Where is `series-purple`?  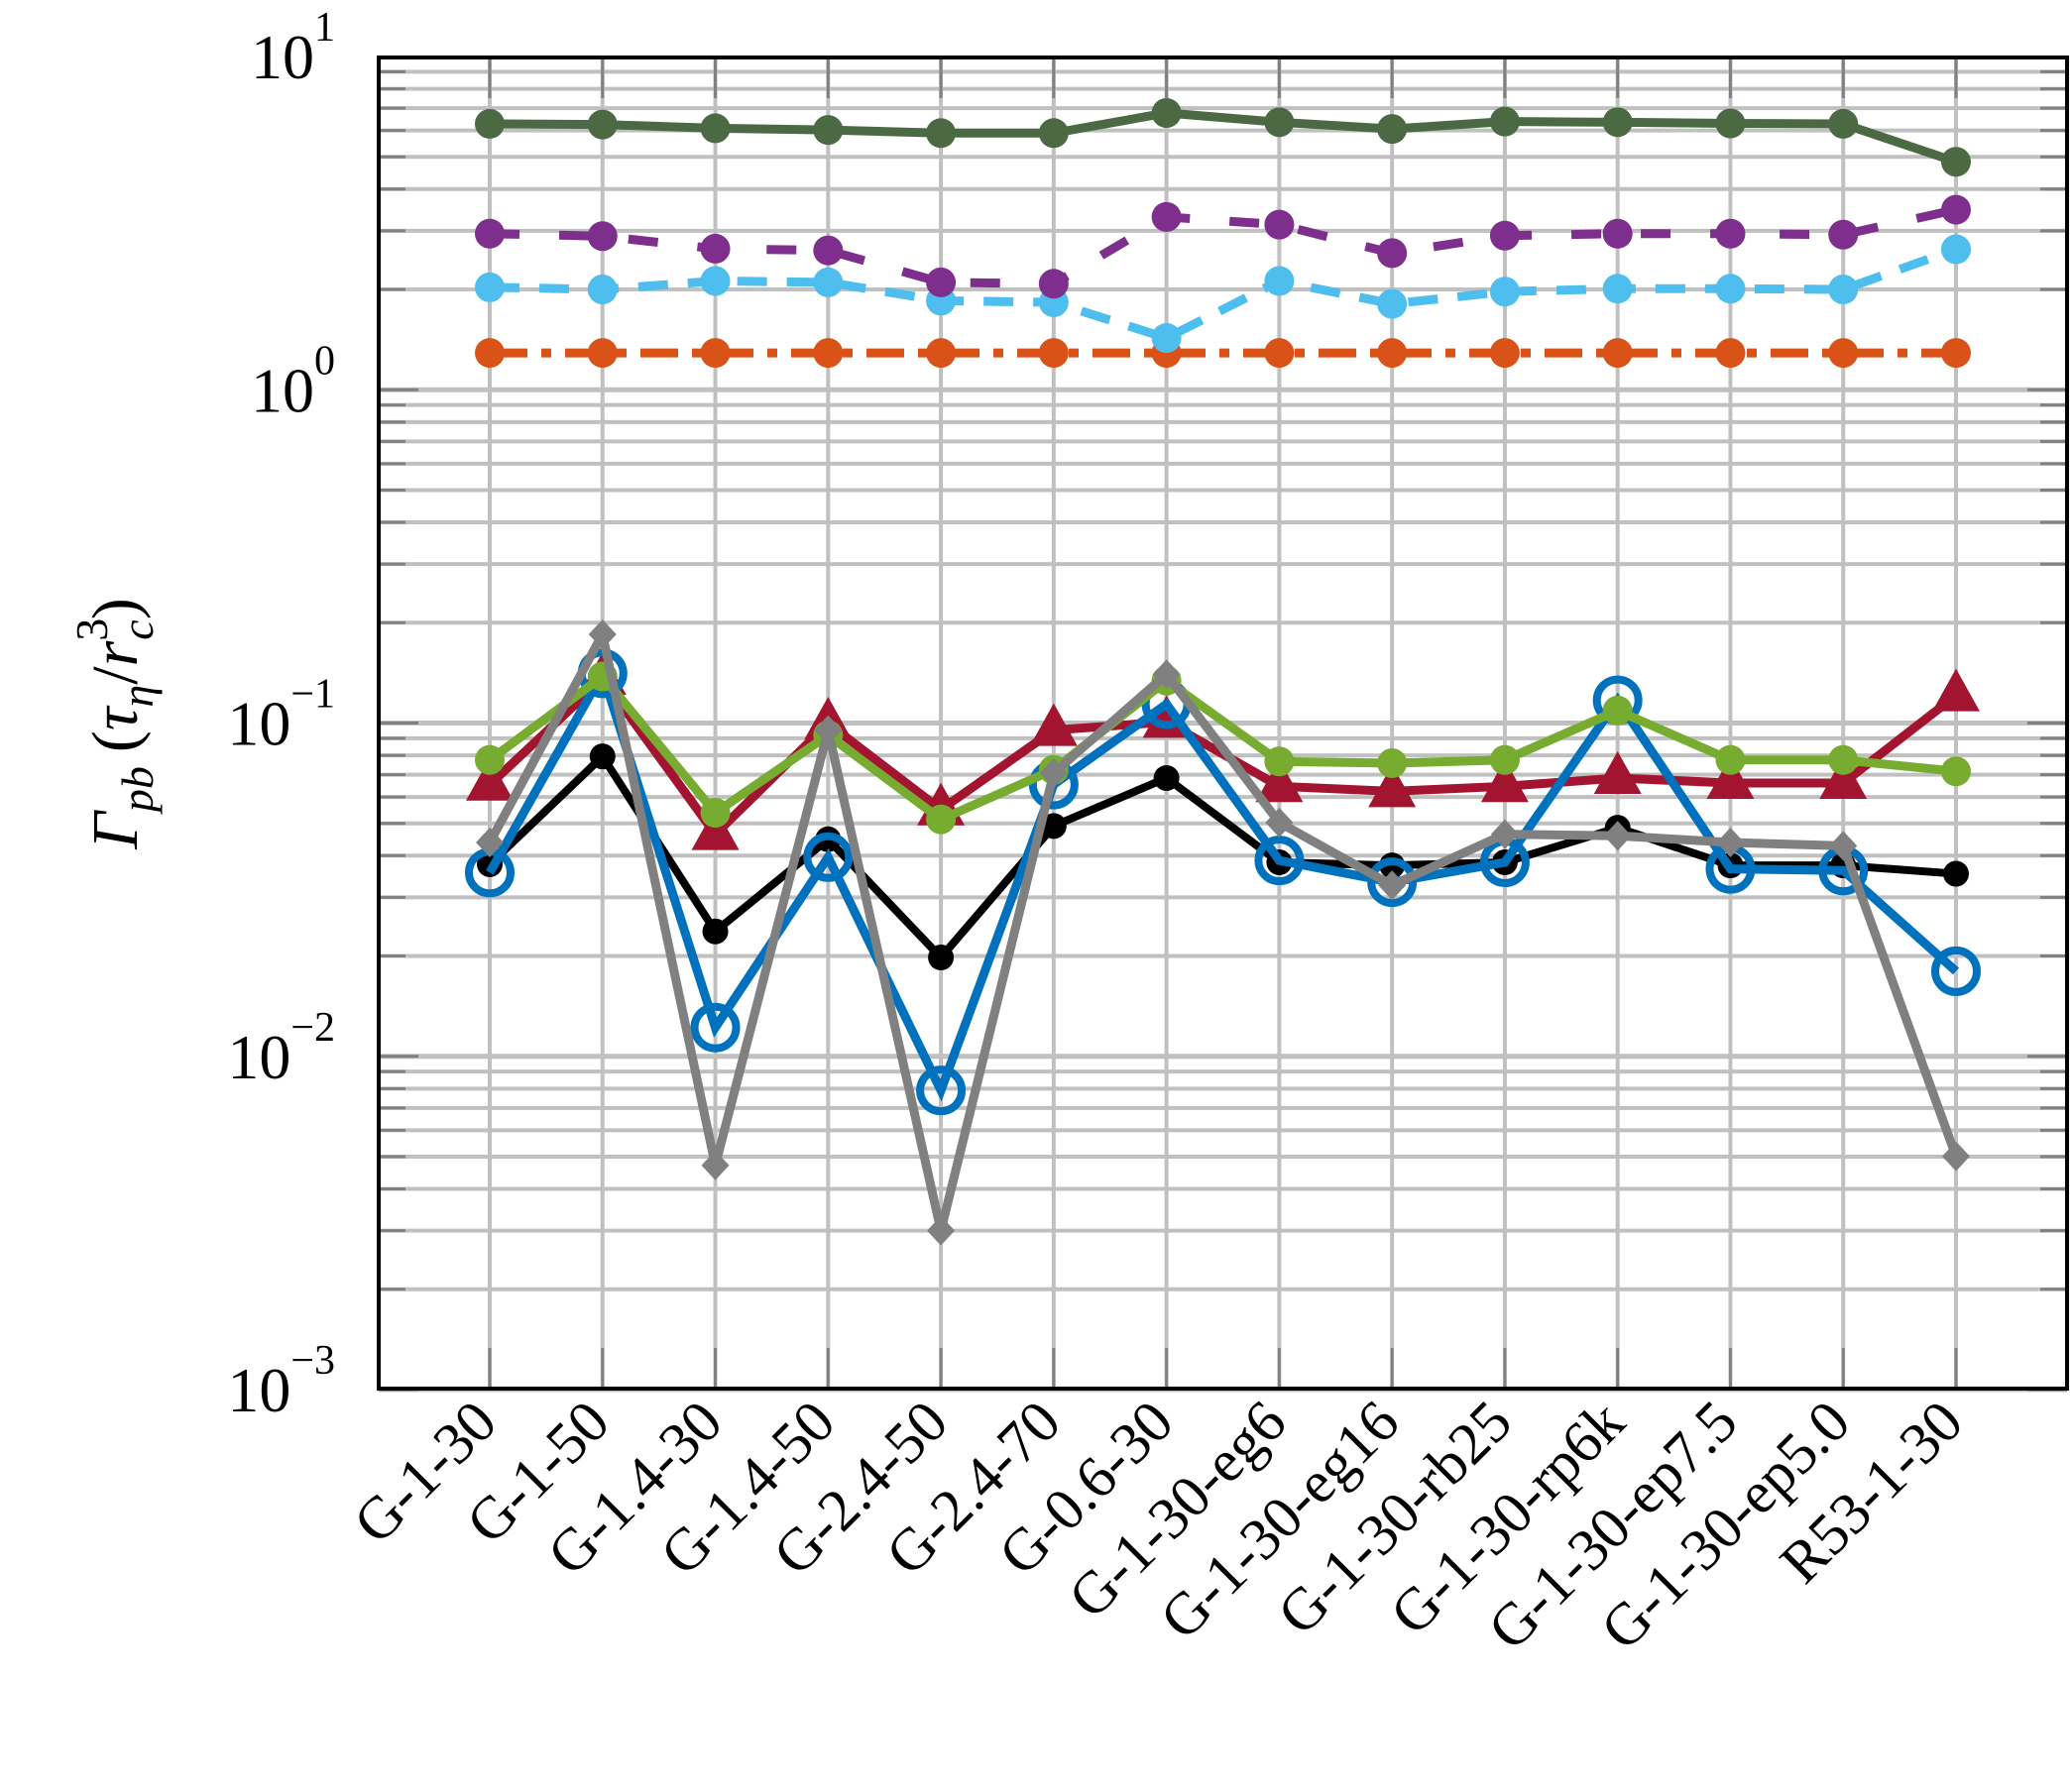 series-purple is located at coordinates (1223, 246).